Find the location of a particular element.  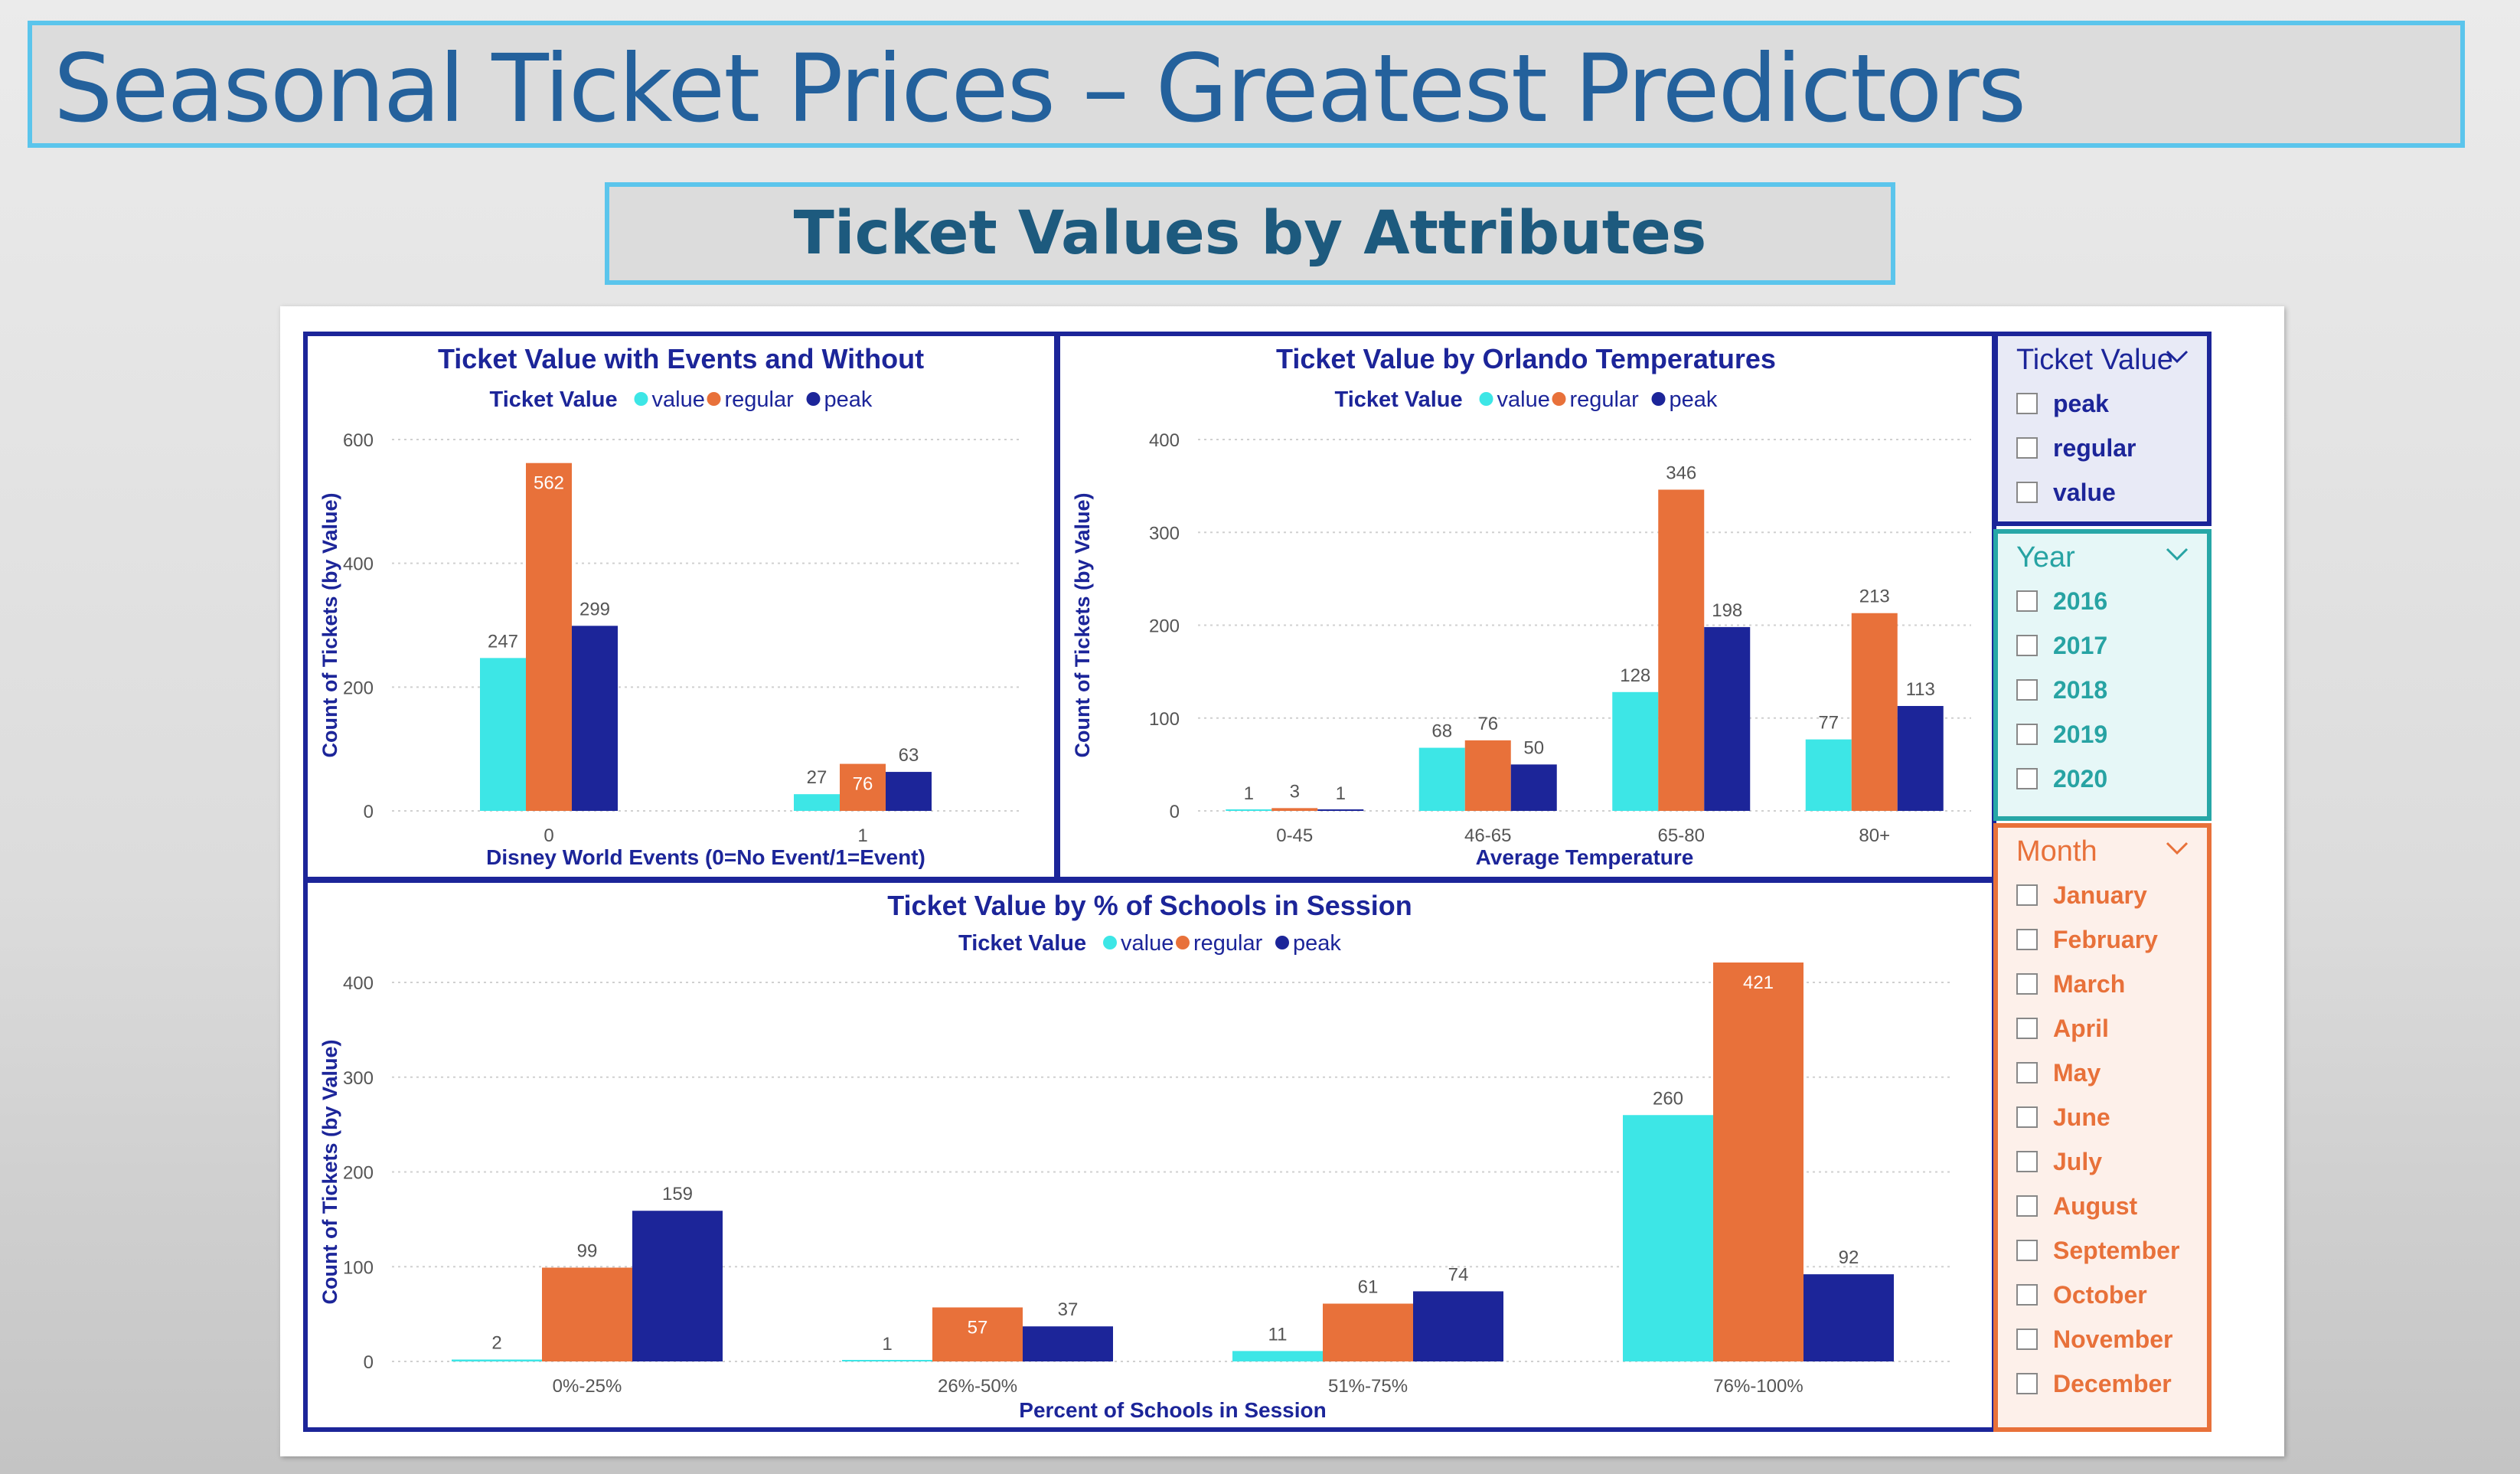

slicer-option-september: September is located at coordinates (2097, 1250).